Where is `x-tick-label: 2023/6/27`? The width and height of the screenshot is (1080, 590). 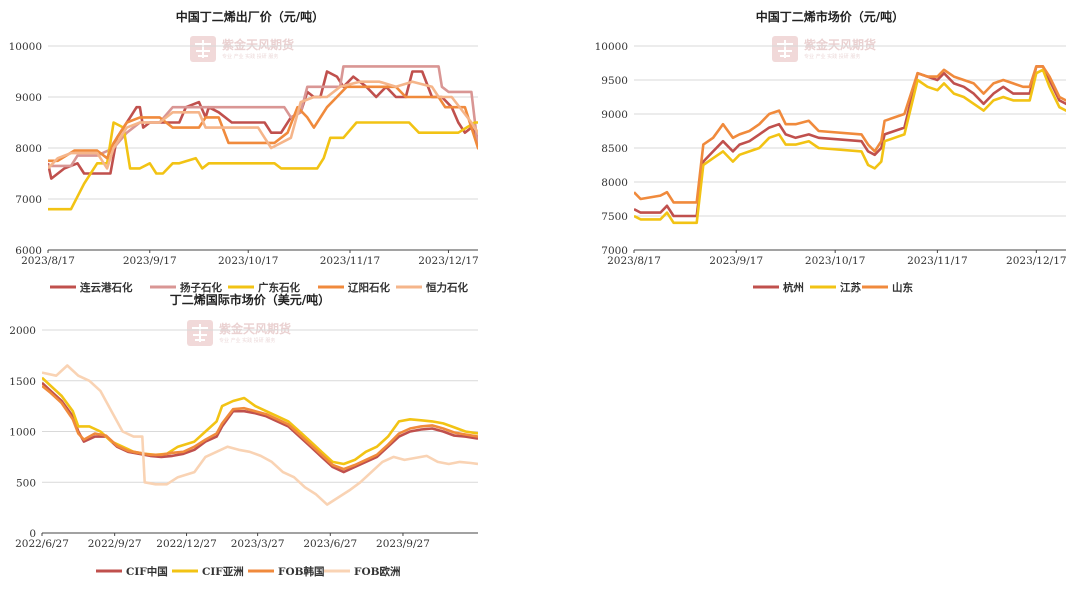
x-tick-label: 2023/6/27 is located at coordinates (330, 544).